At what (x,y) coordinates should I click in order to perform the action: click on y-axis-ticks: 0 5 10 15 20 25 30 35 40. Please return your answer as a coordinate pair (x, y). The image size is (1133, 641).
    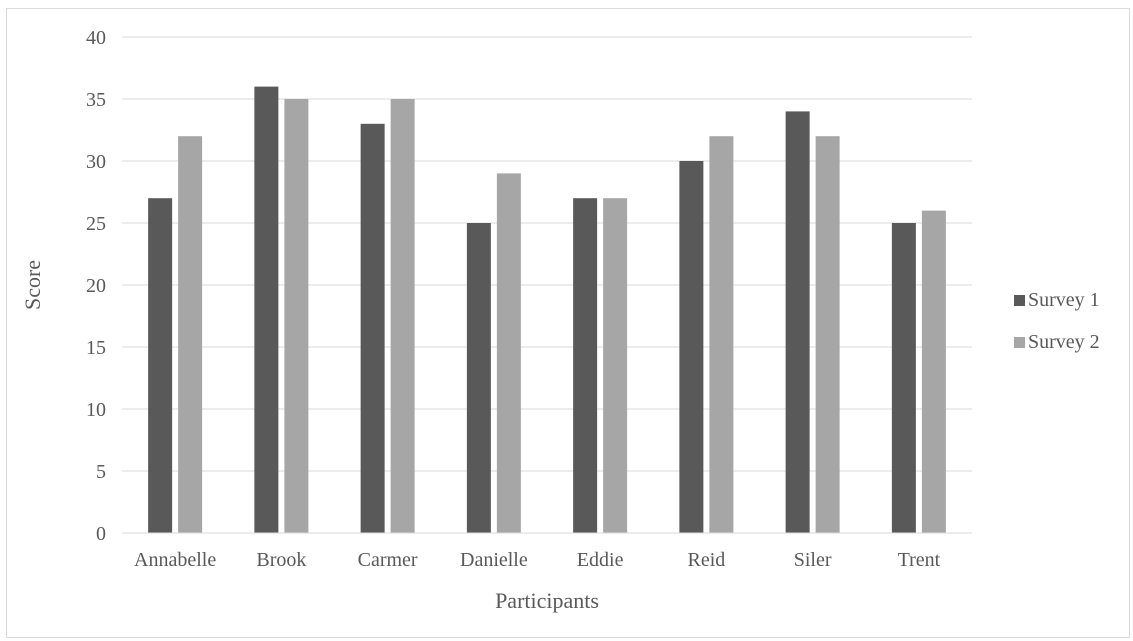
    Looking at the image, I should click on (96, 286).